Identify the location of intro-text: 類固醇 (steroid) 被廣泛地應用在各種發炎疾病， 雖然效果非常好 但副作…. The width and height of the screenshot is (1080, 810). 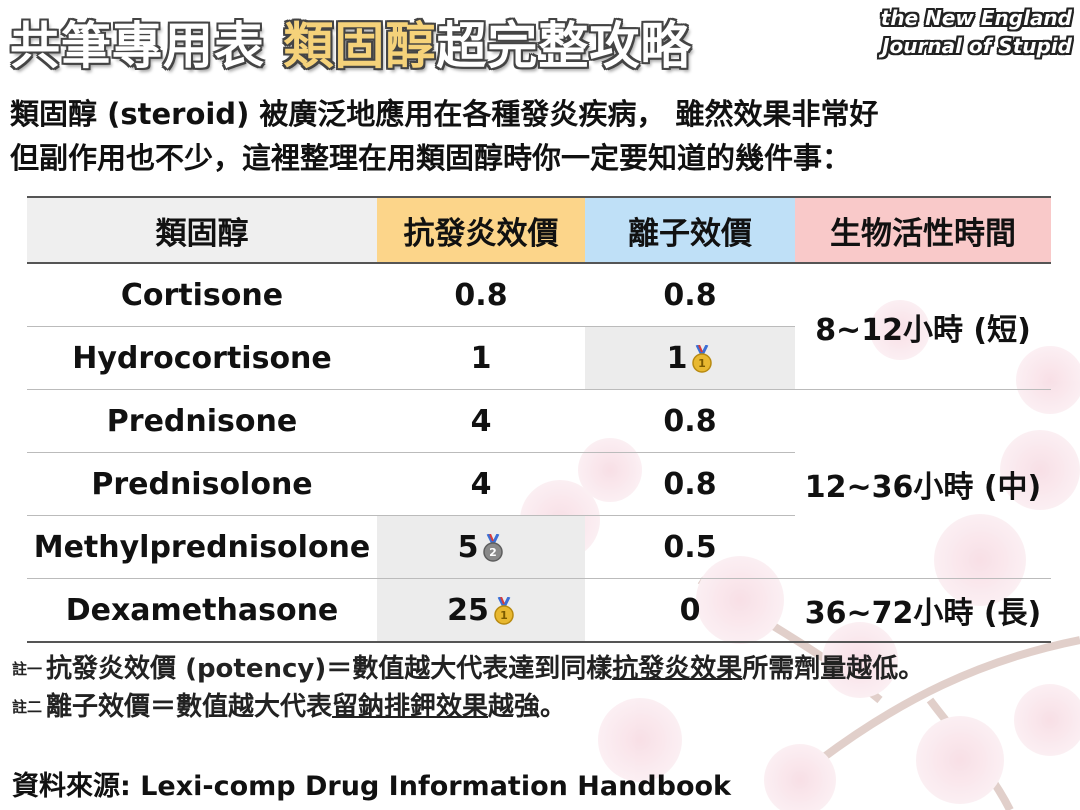
(540, 136).